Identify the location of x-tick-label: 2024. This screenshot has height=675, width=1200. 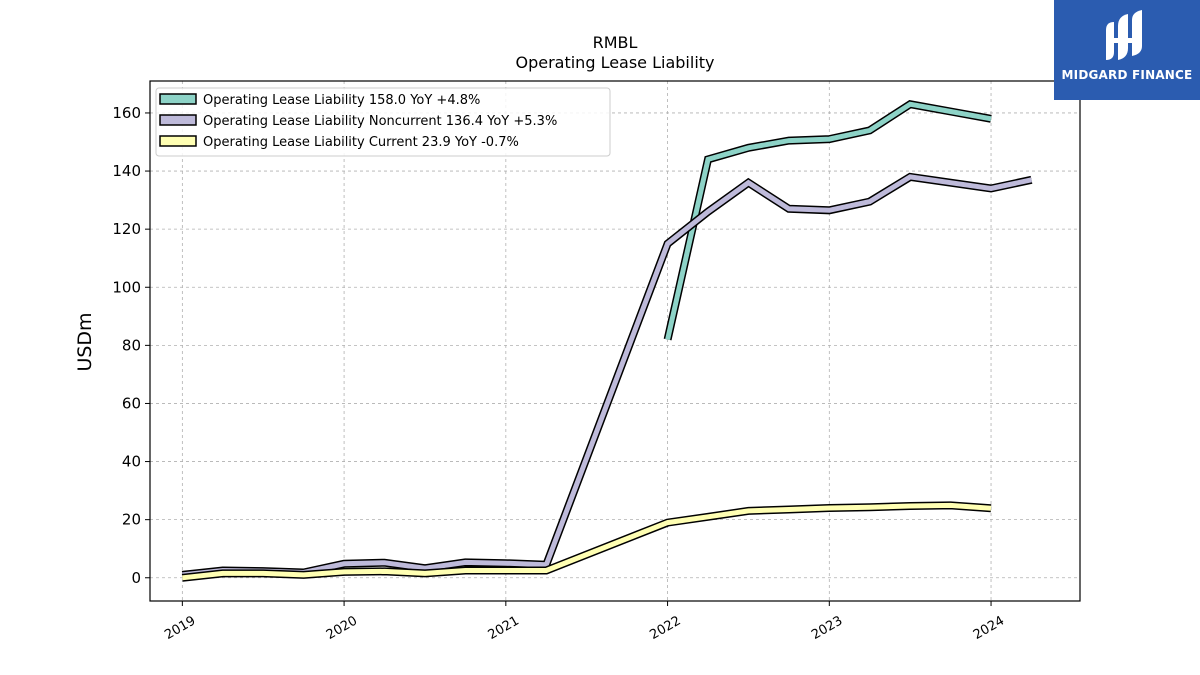
(989, 628).